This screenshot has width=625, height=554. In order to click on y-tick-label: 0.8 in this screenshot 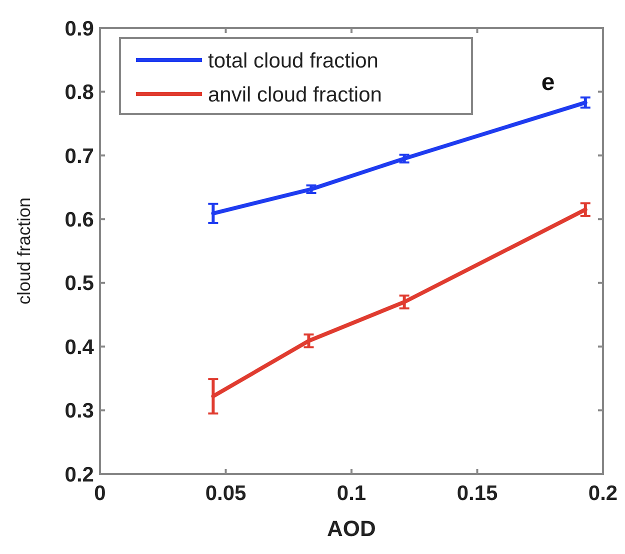, I will do `click(79, 92)`.